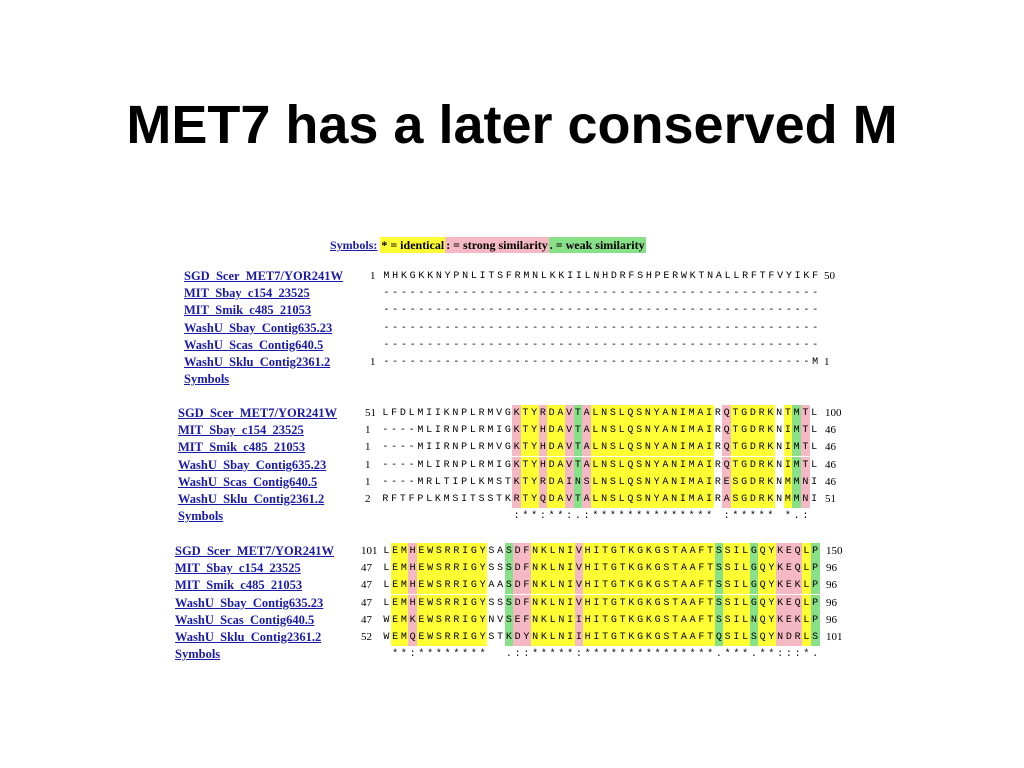  Describe the element at coordinates (829, 276) in the screenshot. I see `sequence-end-position: 50` at that location.